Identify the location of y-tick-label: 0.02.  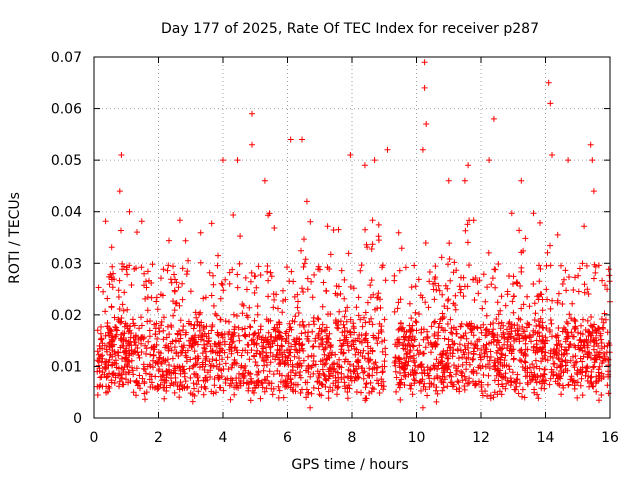
(66, 316).